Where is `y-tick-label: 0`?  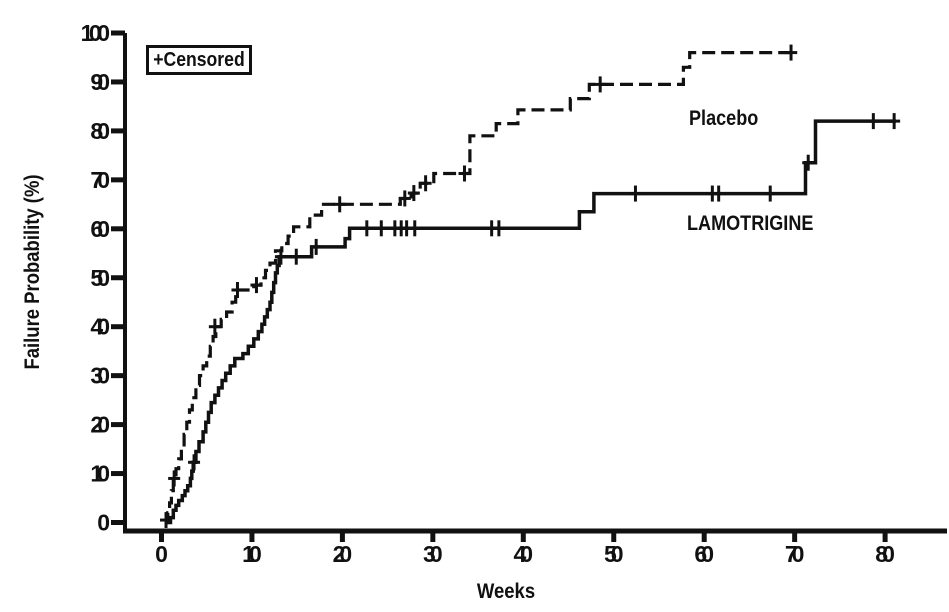 y-tick-label: 0 is located at coordinates (103, 523).